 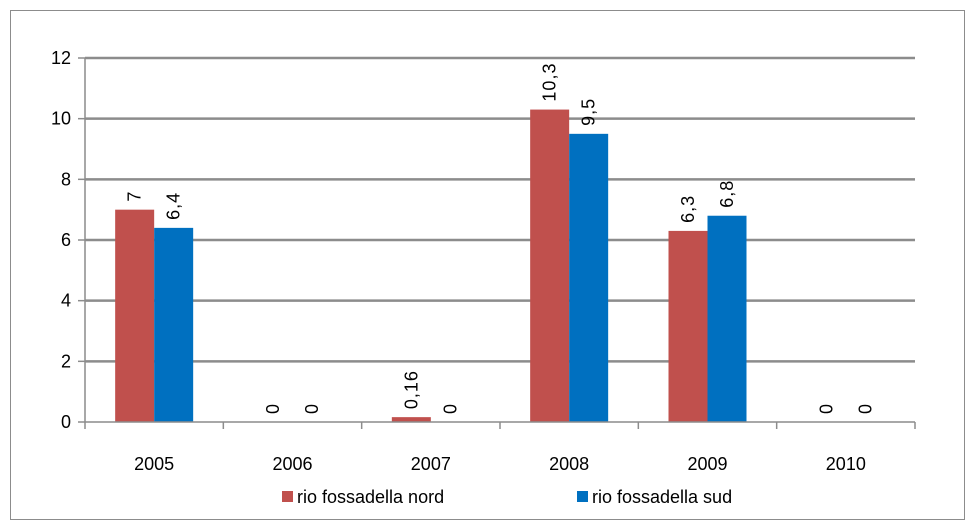 I want to click on legend-label: rio fossadella nord, so click(x=370, y=497).